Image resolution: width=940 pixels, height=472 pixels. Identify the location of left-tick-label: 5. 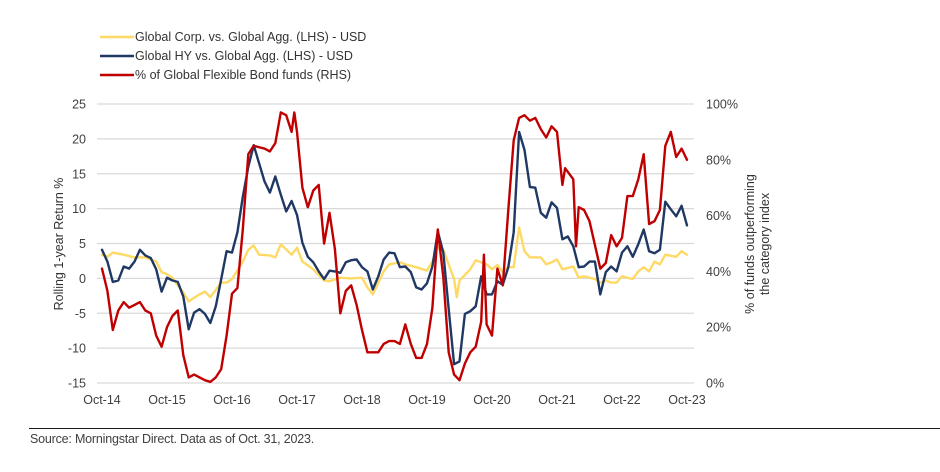
(82, 244).